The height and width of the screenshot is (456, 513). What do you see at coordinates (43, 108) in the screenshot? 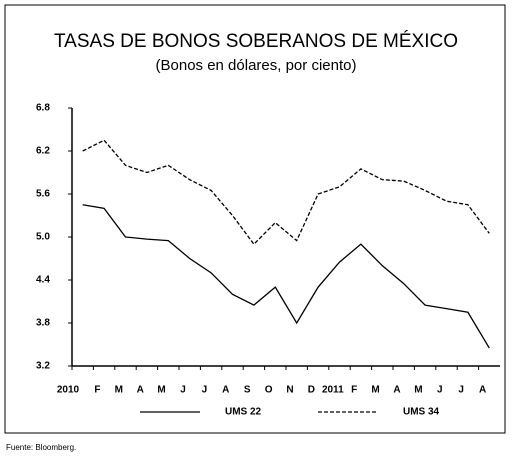
I see `y-tick-label: 6.8` at bounding box center [43, 108].